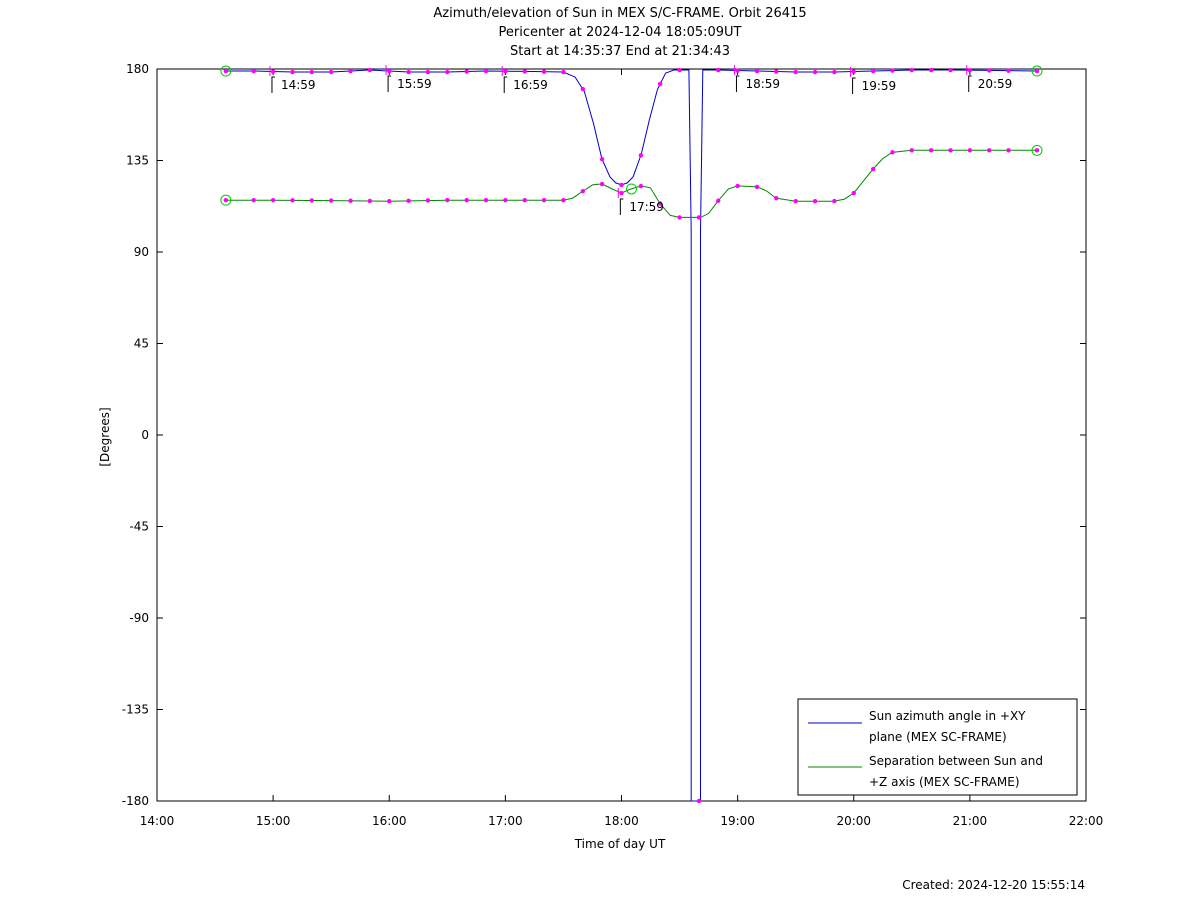 This screenshot has width=1200, height=901. Describe the element at coordinates (620, 51) in the screenshot. I see `chart-title-line-3: Start at 14:35:37 End at 21:34:43` at that location.